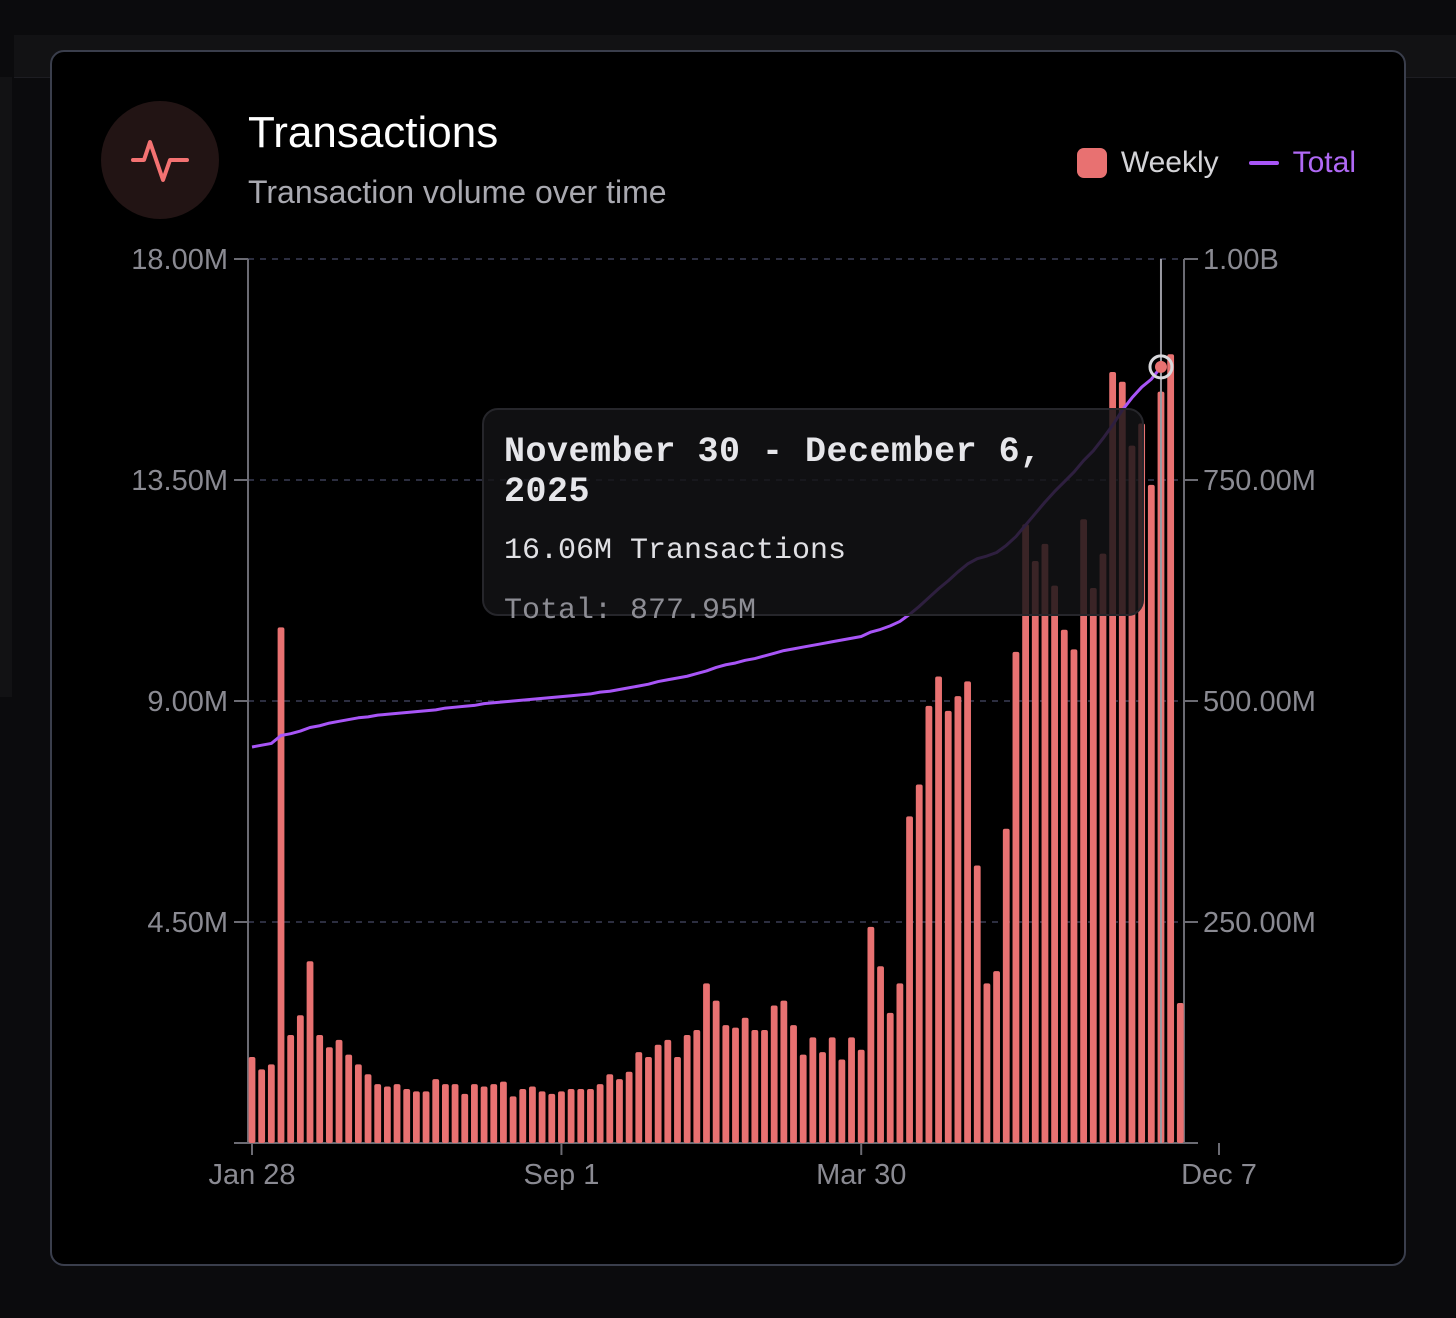  I want to click on legend-item-weekly: Weekly, so click(1147, 163).